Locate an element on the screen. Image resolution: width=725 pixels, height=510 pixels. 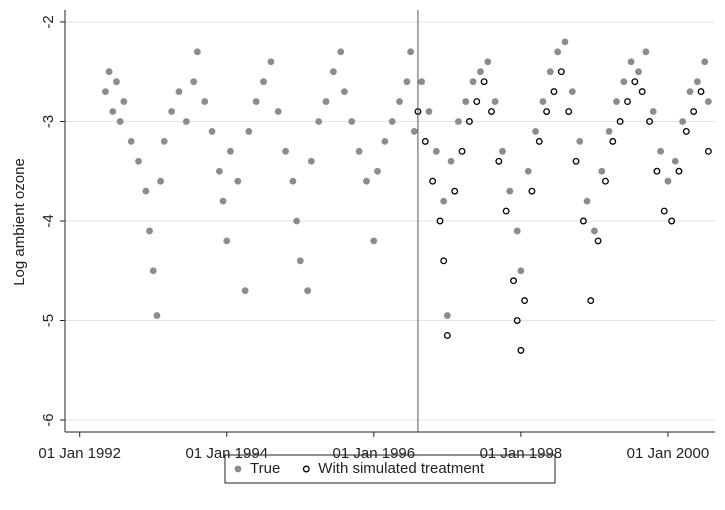
y-tick-label: -5 is located at coordinates (48, 320).